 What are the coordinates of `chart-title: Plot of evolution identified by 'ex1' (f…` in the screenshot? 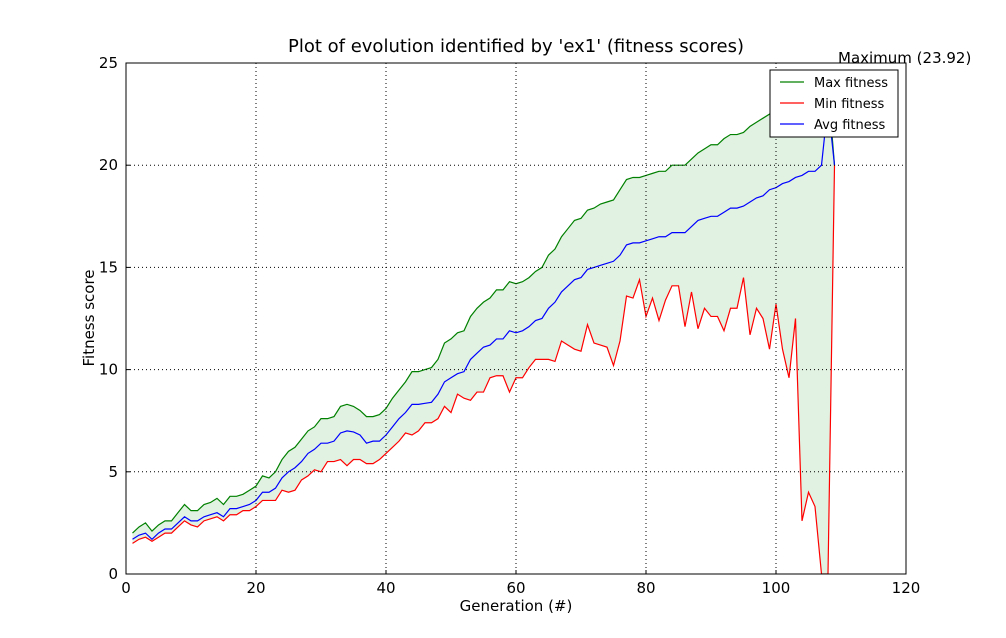 It's located at (516, 46).